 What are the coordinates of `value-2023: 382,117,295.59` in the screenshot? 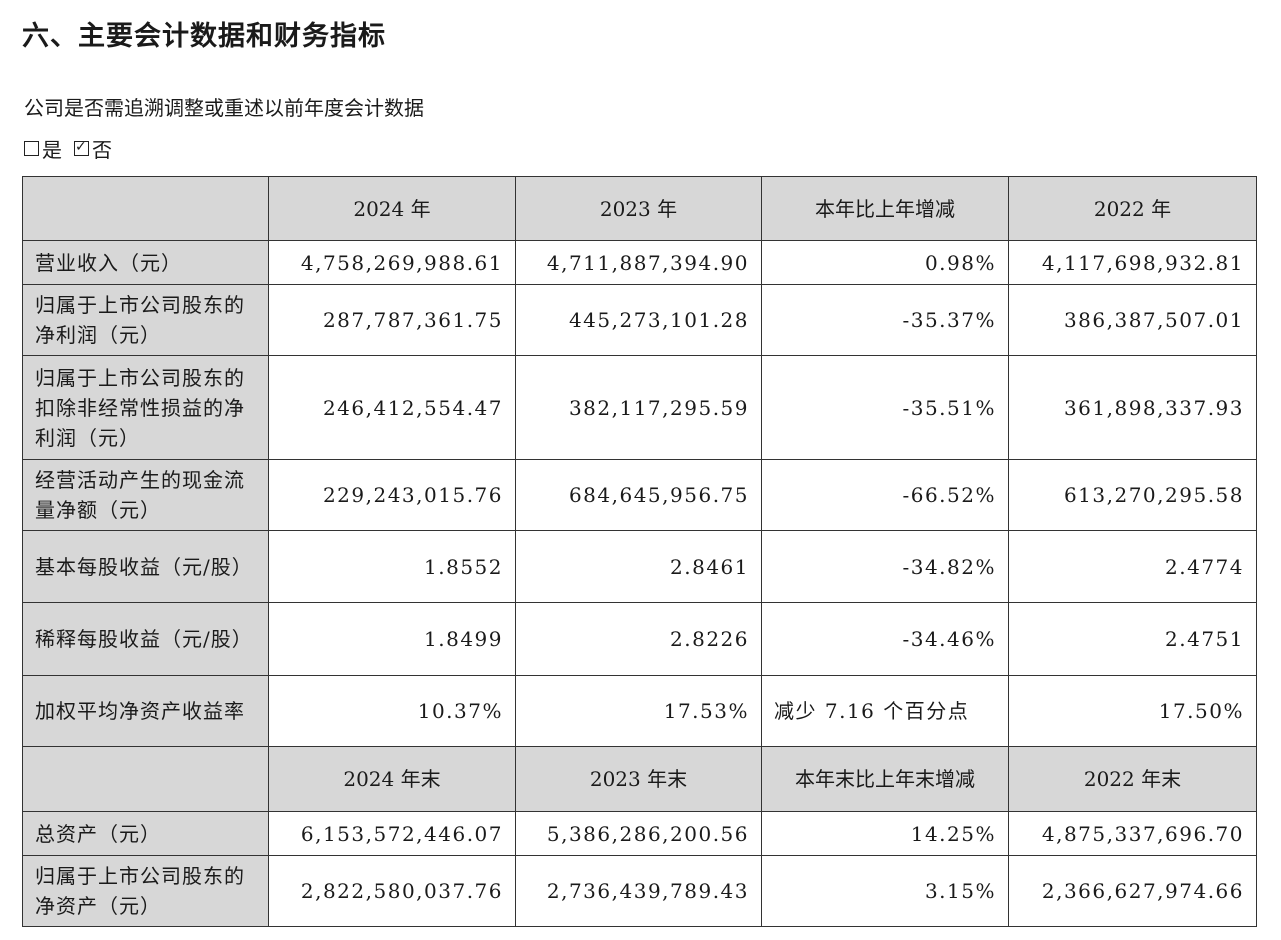 It's located at (638, 407).